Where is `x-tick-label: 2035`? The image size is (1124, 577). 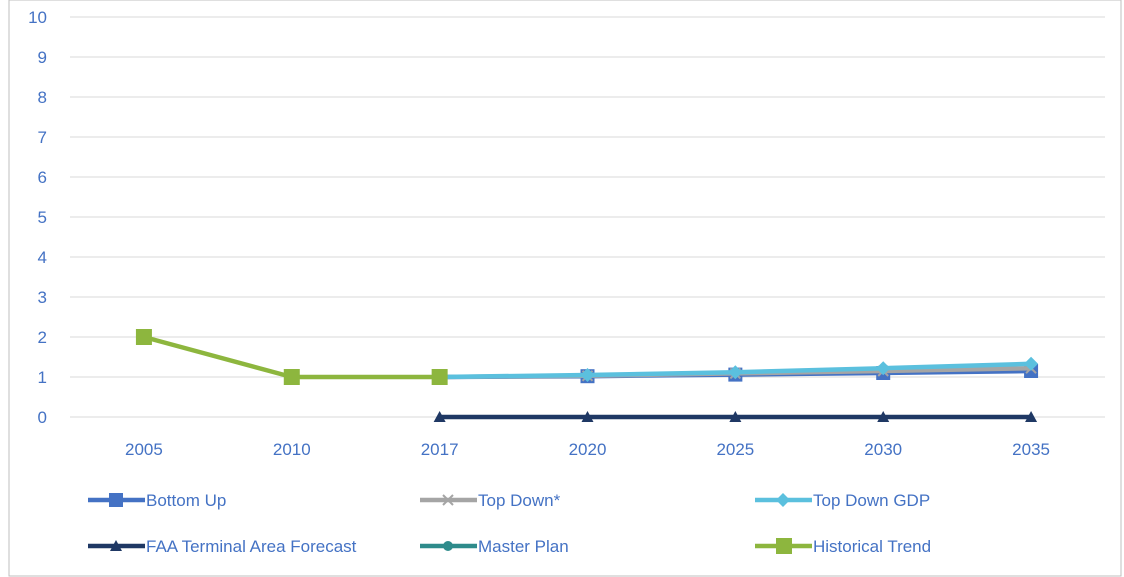 x-tick-label: 2035 is located at coordinates (1031, 449).